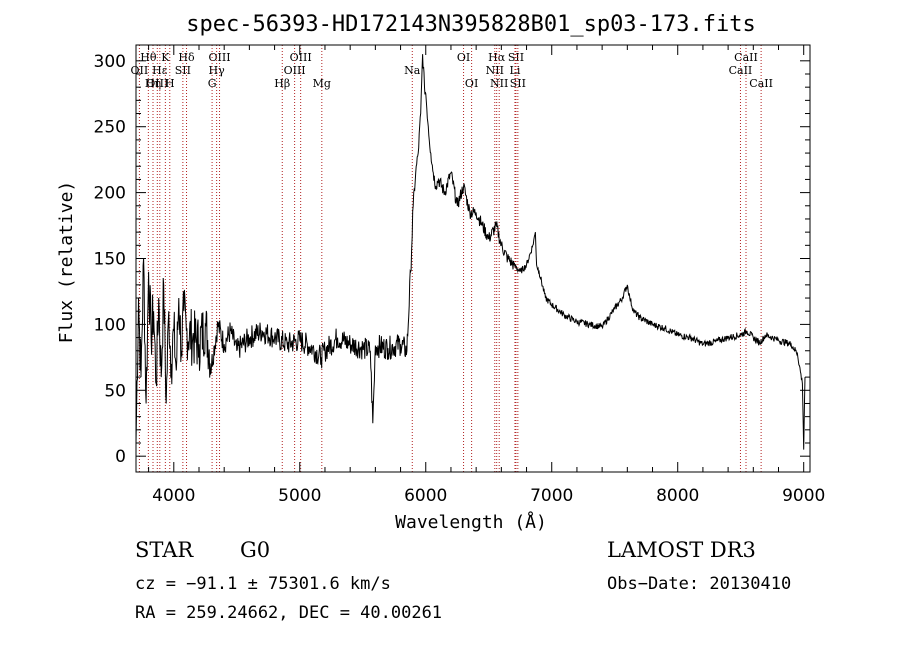 The image size is (900, 649). What do you see at coordinates (803, 496) in the screenshot?
I see `x-tick-label: 9000` at bounding box center [803, 496].